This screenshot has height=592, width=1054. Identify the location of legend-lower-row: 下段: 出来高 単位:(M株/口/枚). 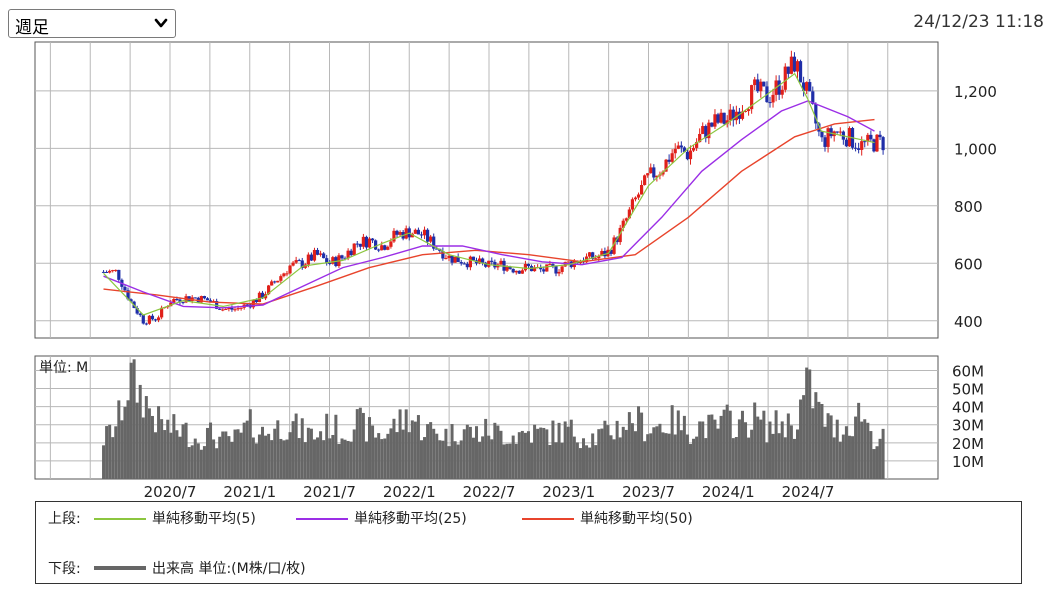
(528, 568).